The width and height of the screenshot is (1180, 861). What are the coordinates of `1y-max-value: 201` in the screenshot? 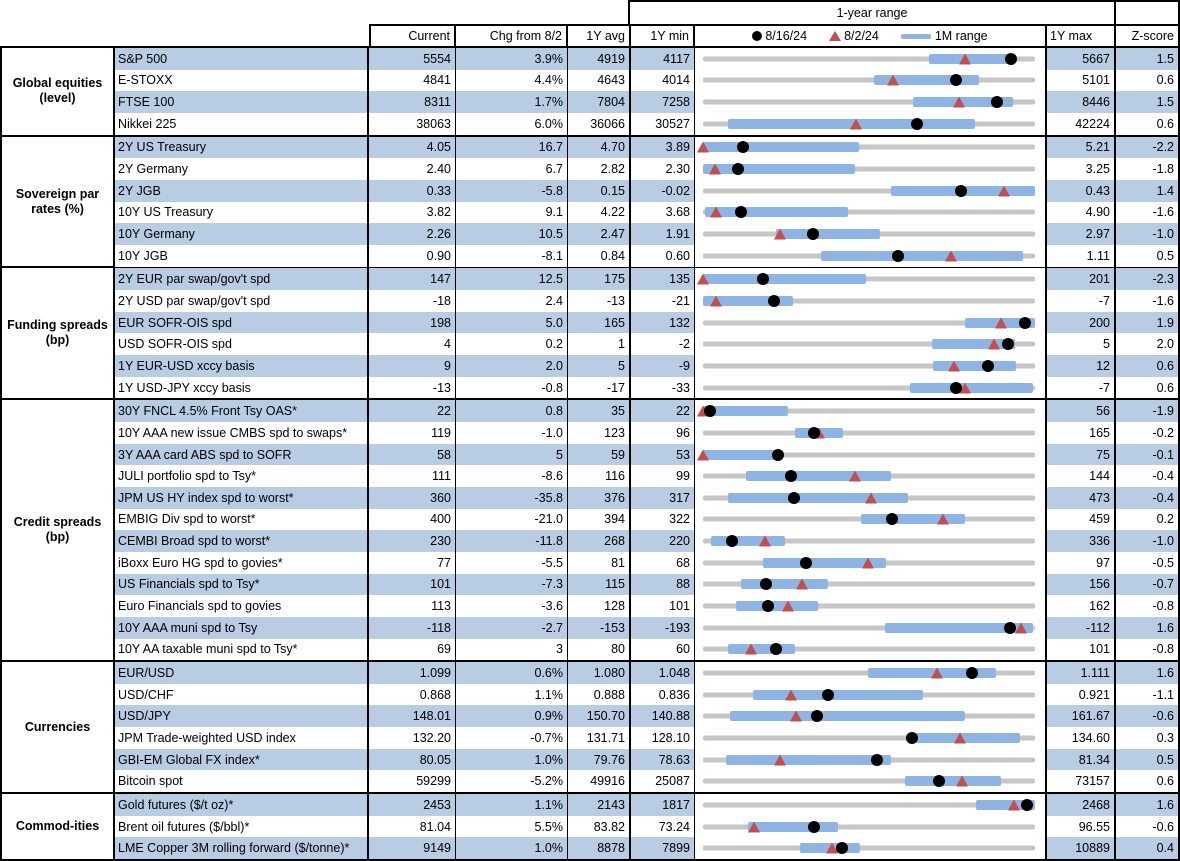 It's located at (1081, 279).